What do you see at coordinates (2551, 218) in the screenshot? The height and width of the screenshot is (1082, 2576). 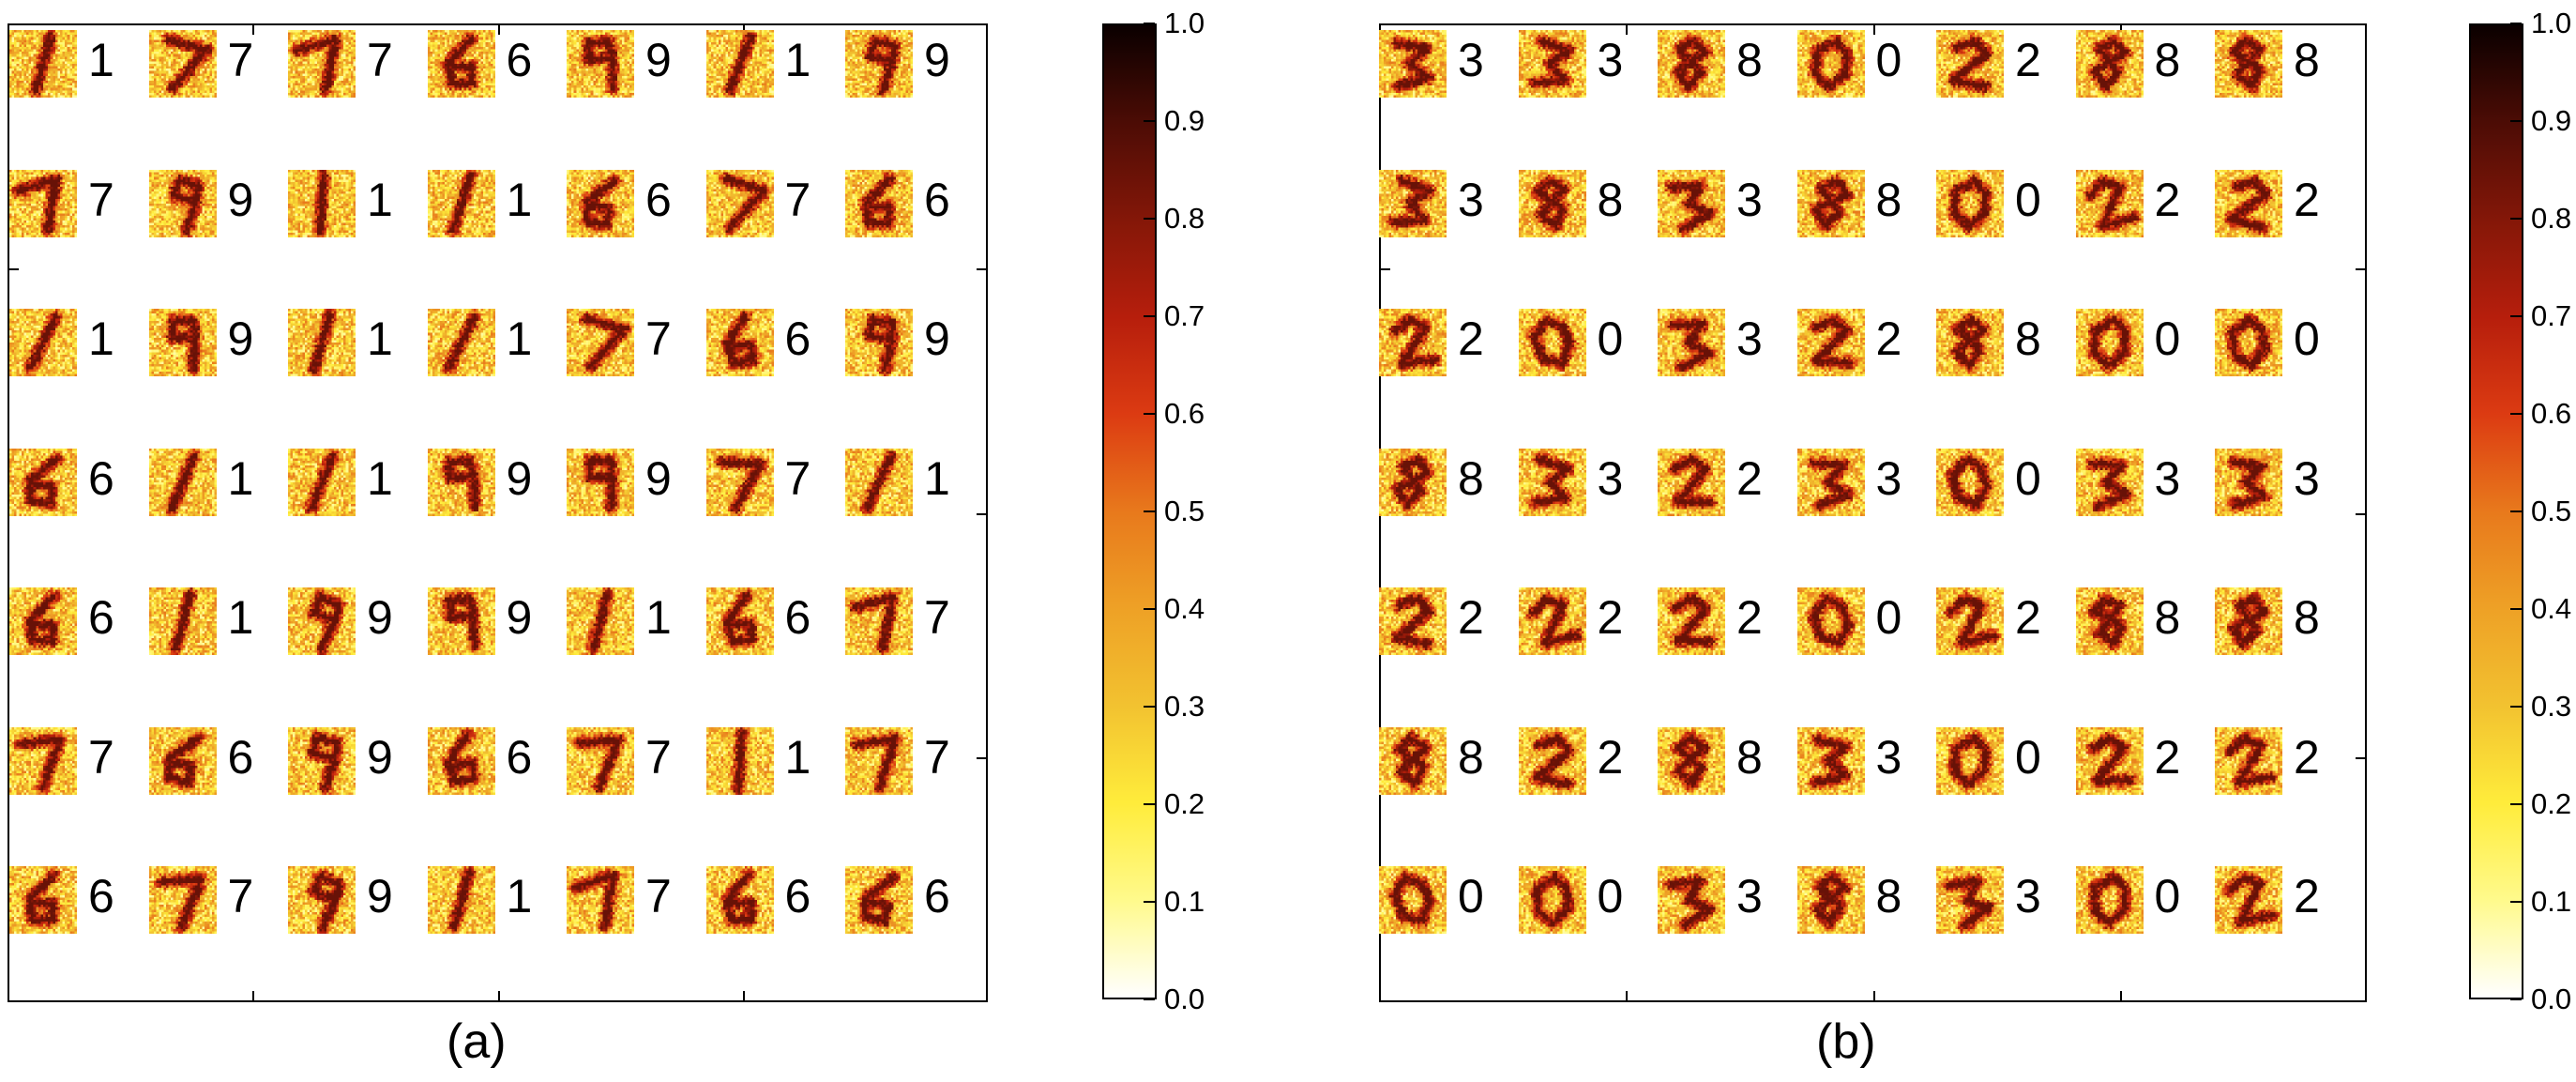 I see `colorbar-tick-label: 0.8` at bounding box center [2551, 218].